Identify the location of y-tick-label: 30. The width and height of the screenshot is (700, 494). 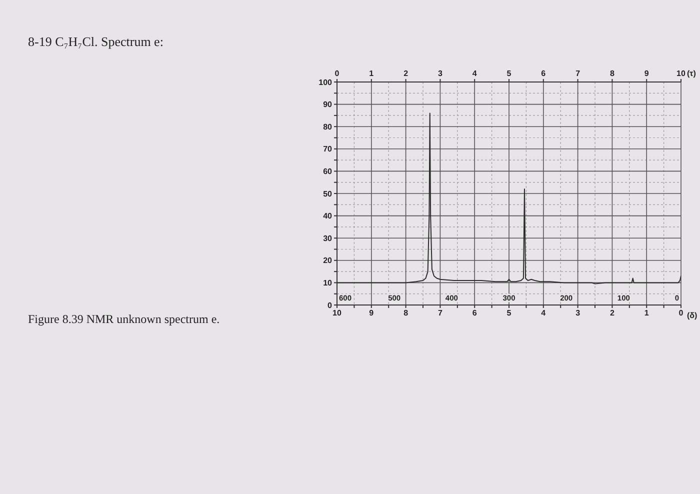
(328, 238).